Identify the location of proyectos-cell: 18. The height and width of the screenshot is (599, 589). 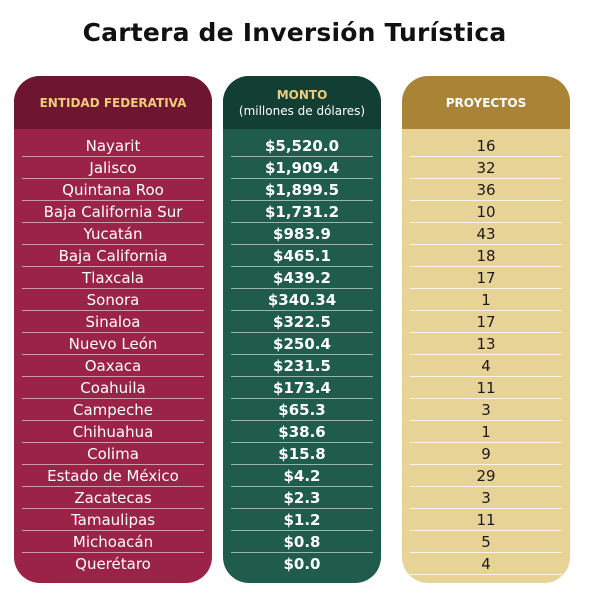
(486, 256).